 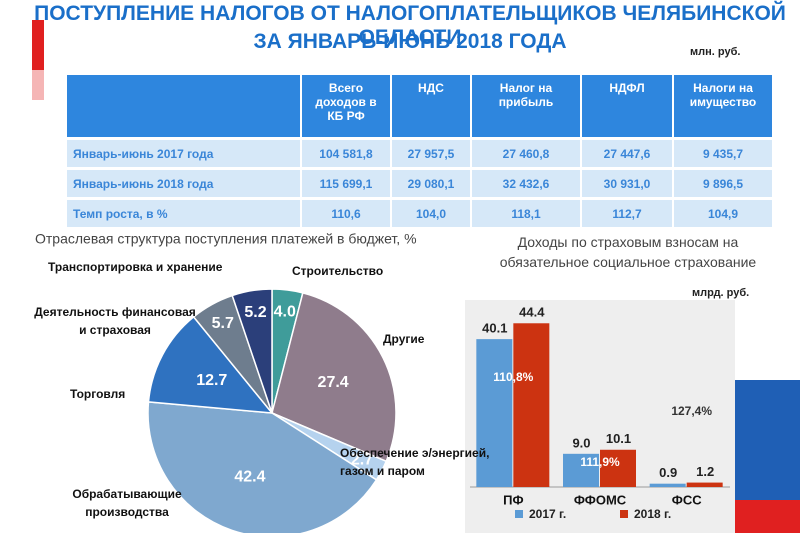 I want to click on table-cell: 104,0, so click(x=431, y=213).